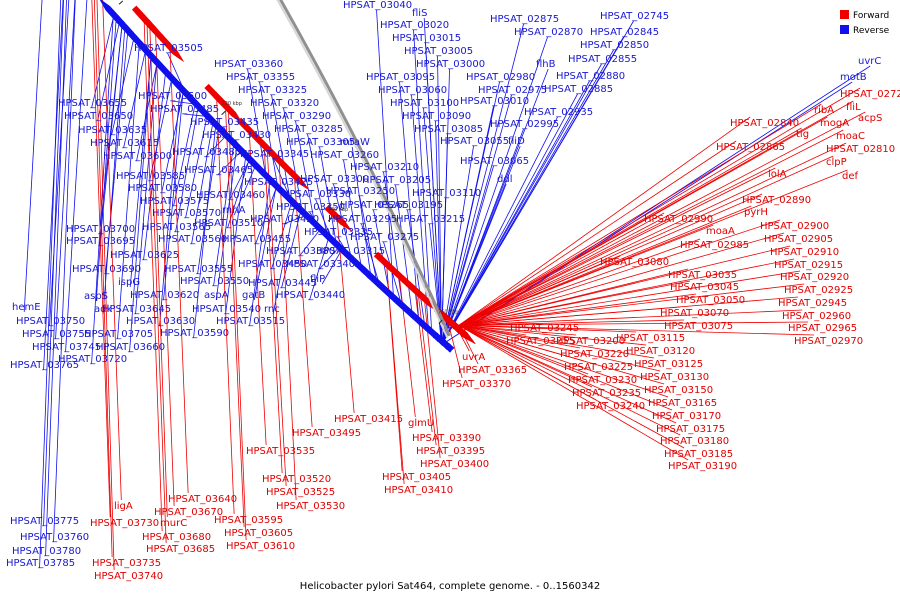 The image size is (900, 600). I want to click on gene-label: HPSAT_03600, so click(137, 156).